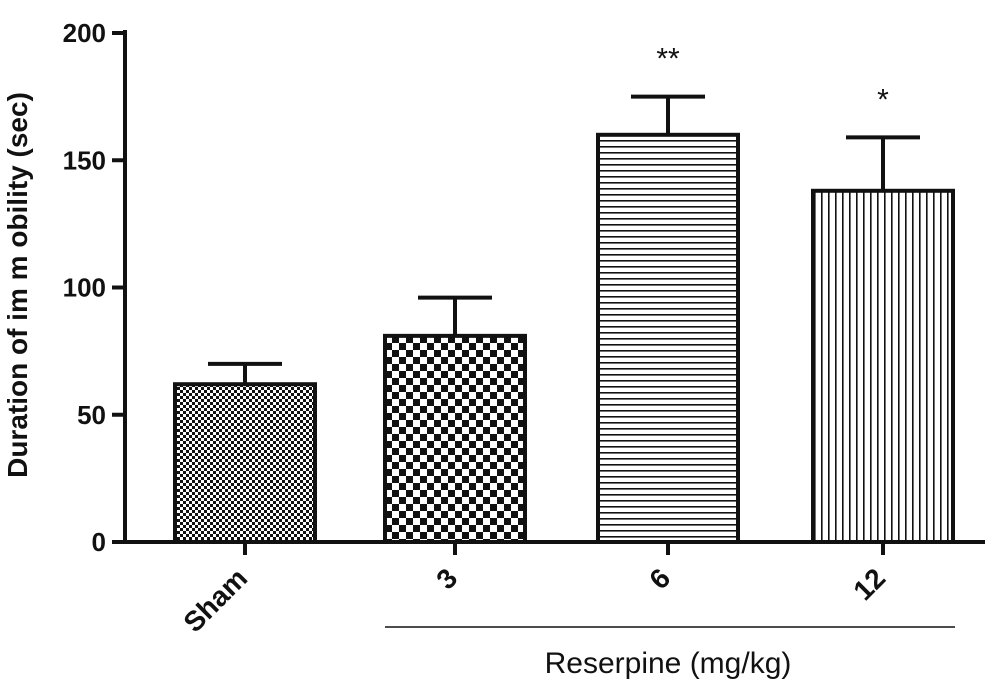 This screenshot has width=1000, height=694. What do you see at coordinates (564, 548) in the screenshot?
I see `x-axis-ticks` at bounding box center [564, 548].